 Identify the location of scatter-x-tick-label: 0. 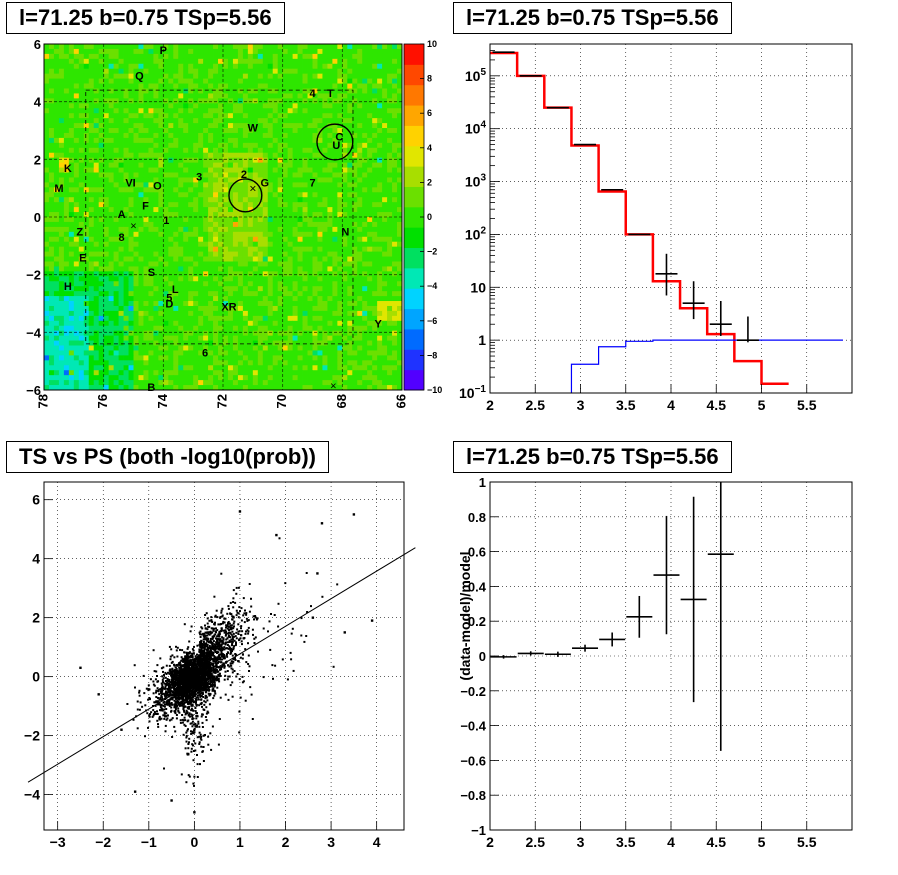
(194, 842).